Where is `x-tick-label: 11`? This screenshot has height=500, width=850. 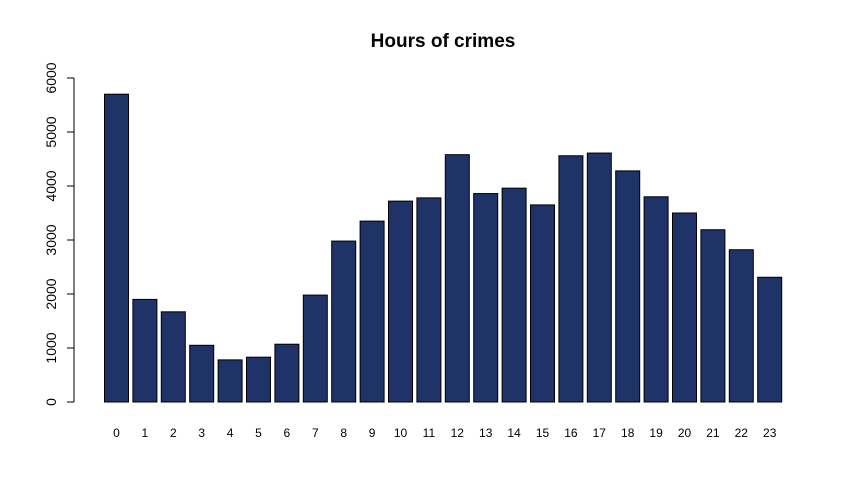 x-tick-label: 11 is located at coordinates (429, 433).